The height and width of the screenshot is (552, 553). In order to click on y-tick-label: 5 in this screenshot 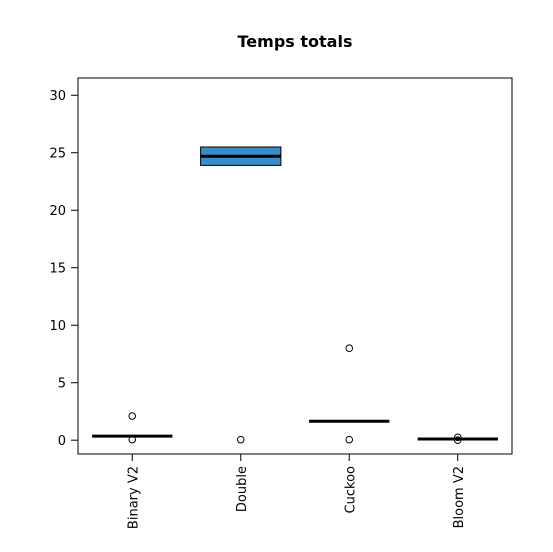, I will do `click(62, 384)`.